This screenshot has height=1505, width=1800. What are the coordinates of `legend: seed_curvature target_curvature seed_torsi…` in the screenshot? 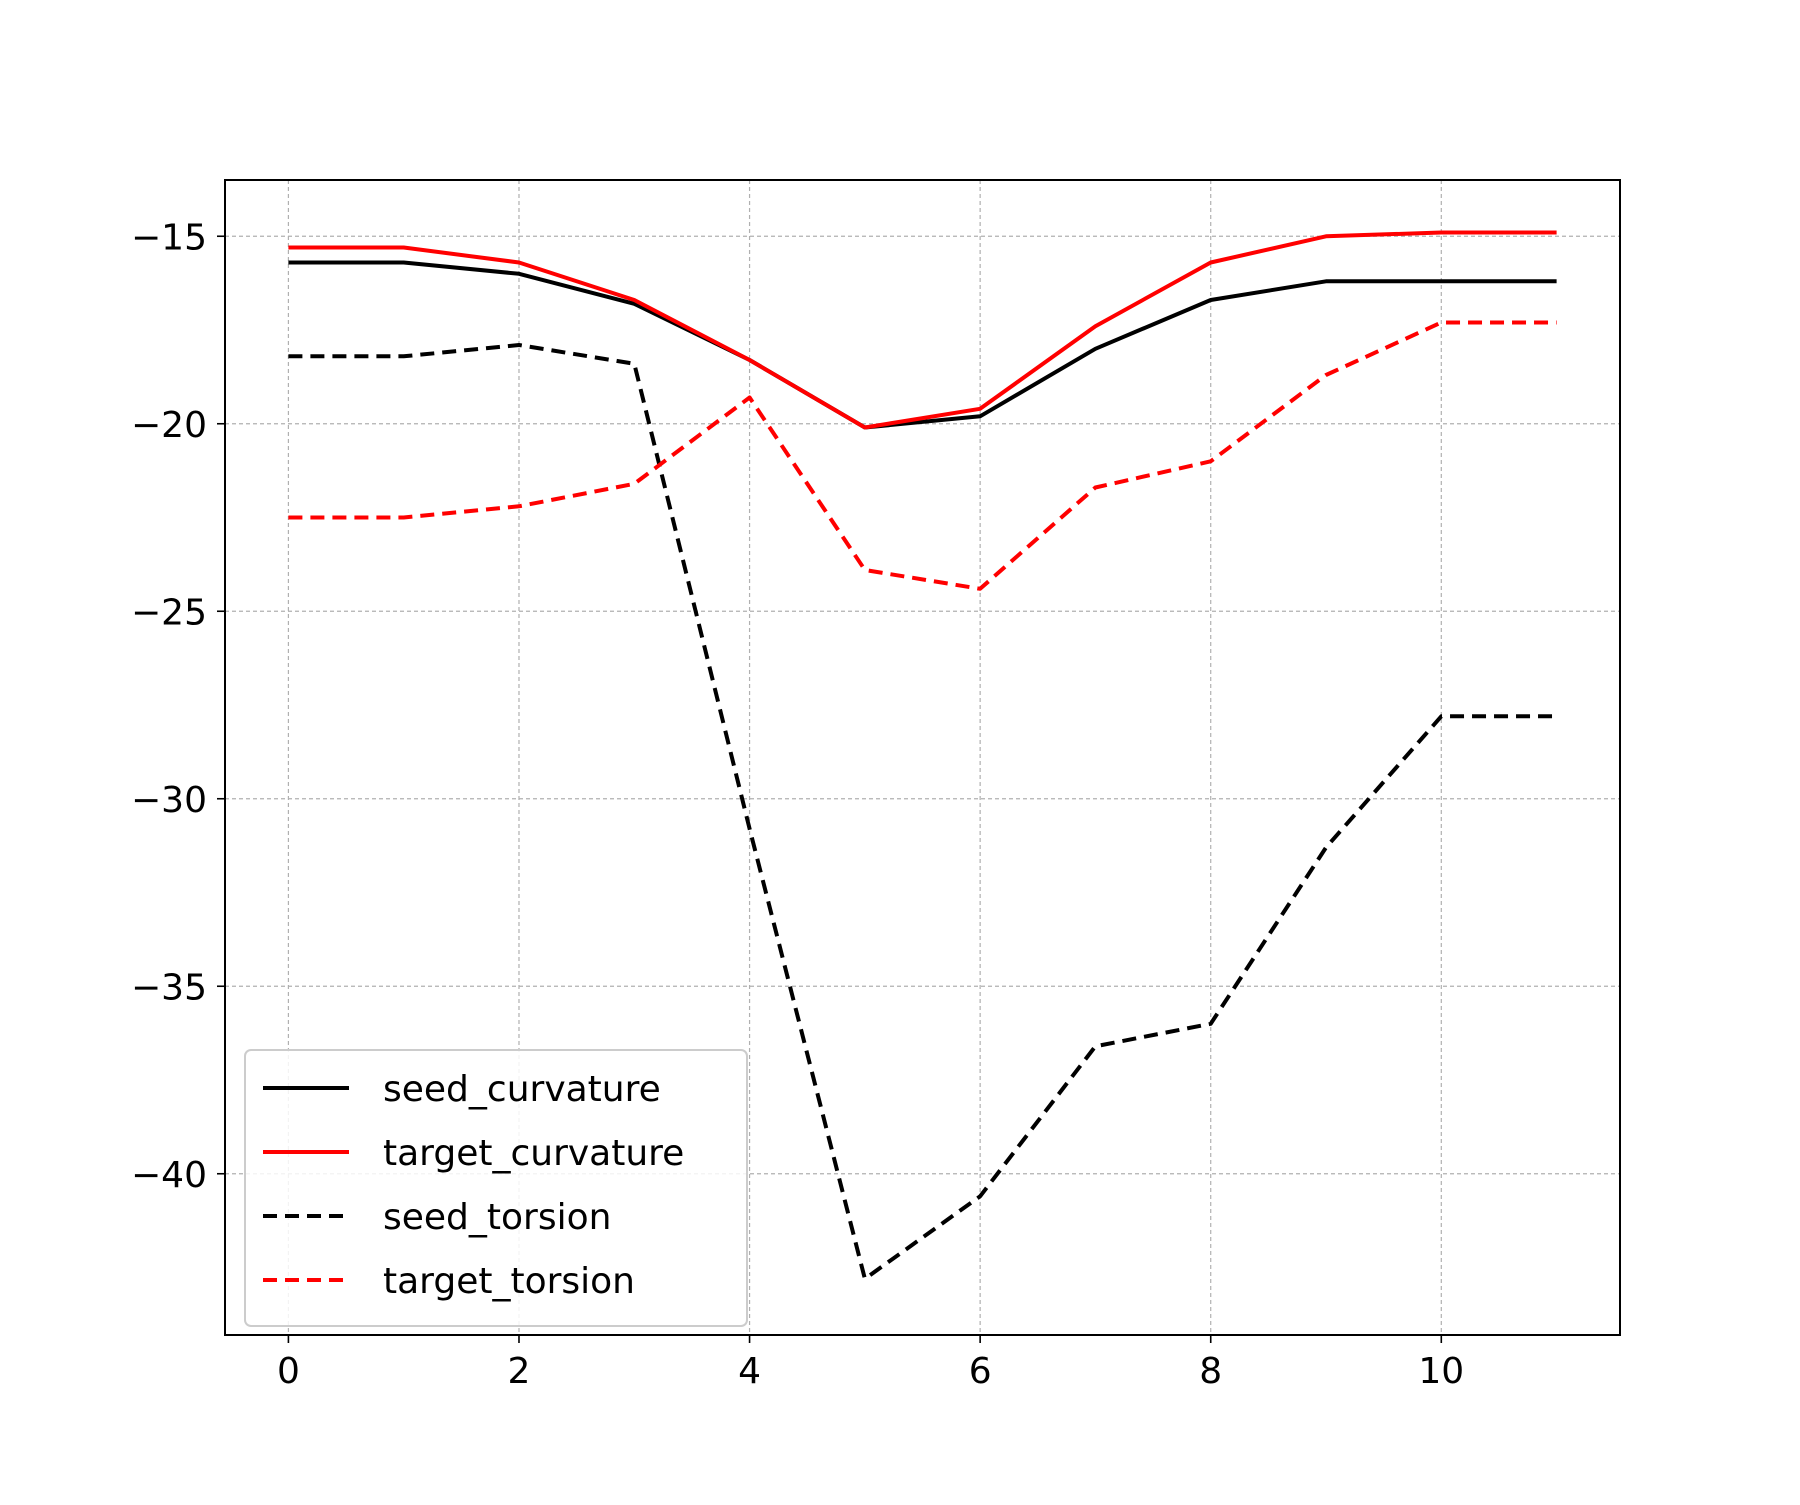 It's located at (496, 1188).